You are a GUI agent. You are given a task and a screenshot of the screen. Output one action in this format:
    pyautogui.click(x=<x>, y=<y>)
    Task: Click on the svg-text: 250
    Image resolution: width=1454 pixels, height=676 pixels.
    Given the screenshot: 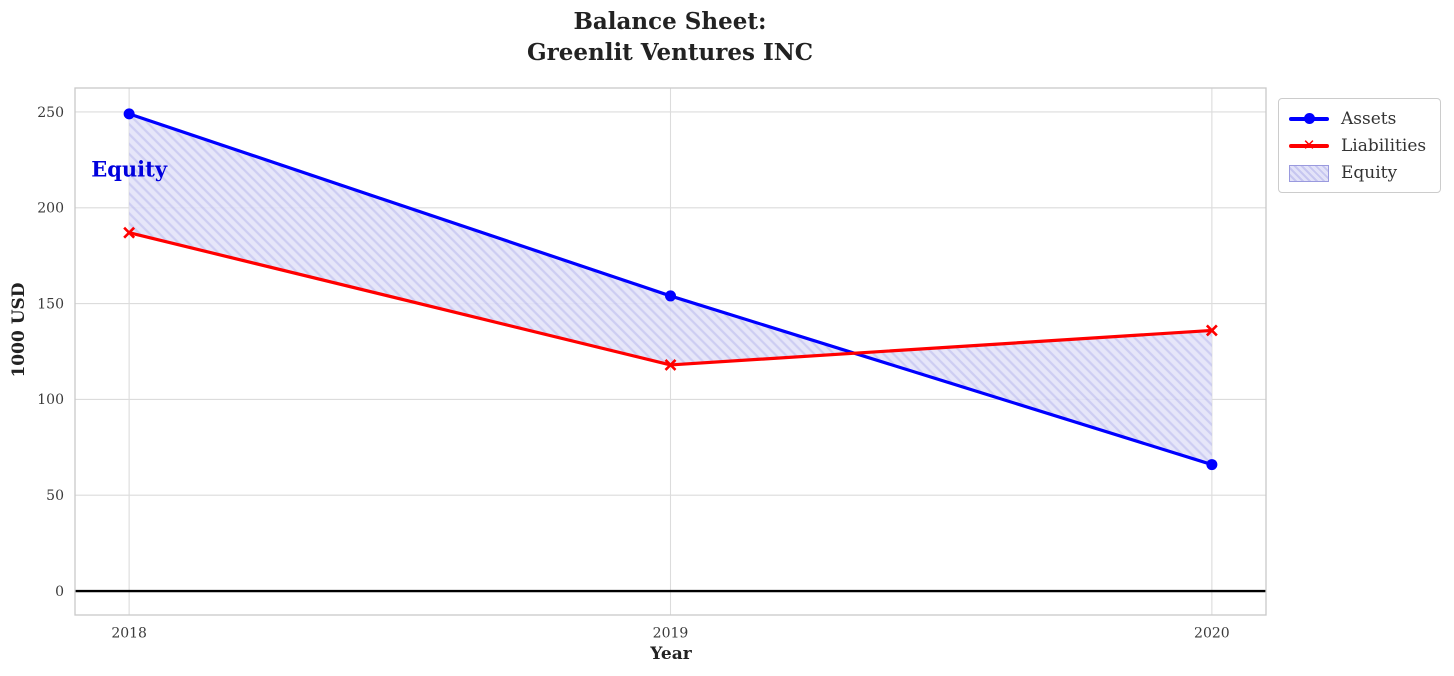 What is the action you would take?
    pyautogui.click(x=50, y=113)
    